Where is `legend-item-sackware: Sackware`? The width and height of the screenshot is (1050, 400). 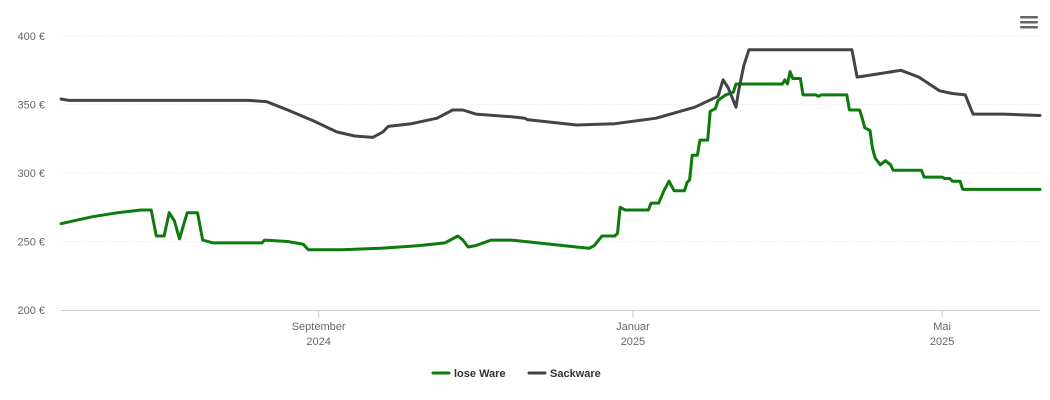
legend-item-sackware: Sackware is located at coordinates (564, 374).